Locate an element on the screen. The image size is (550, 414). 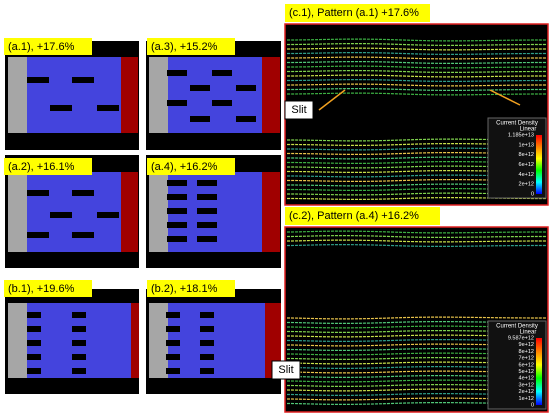
panel-label: (a.1), +17.6% is located at coordinates (41, 47).